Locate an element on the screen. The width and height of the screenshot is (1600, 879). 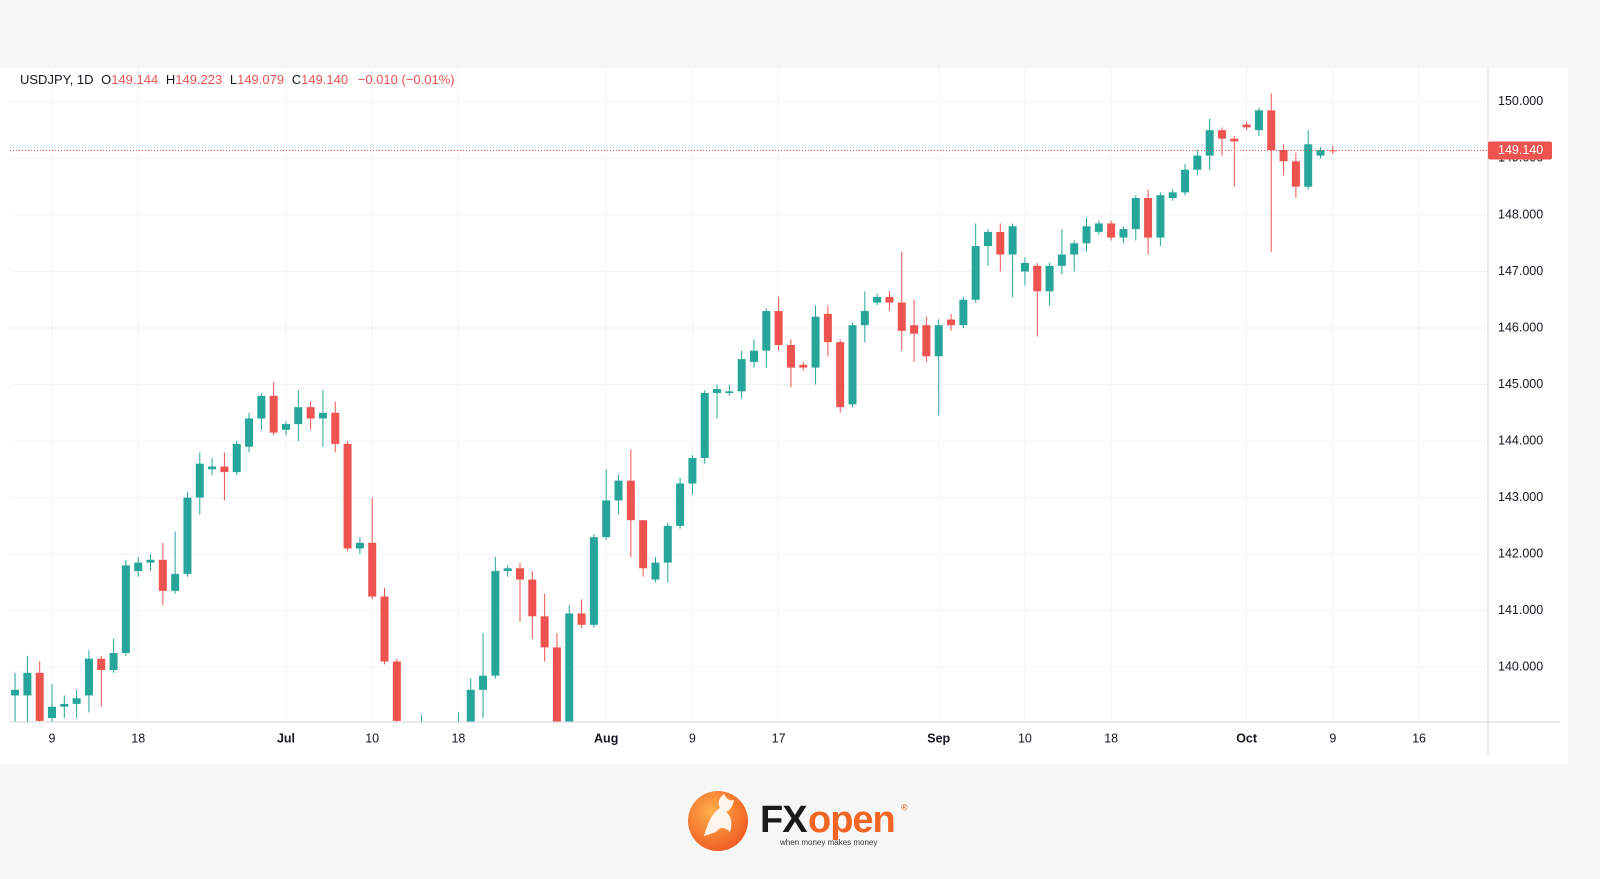
x-tick-label: 10 is located at coordinates (372, 738).